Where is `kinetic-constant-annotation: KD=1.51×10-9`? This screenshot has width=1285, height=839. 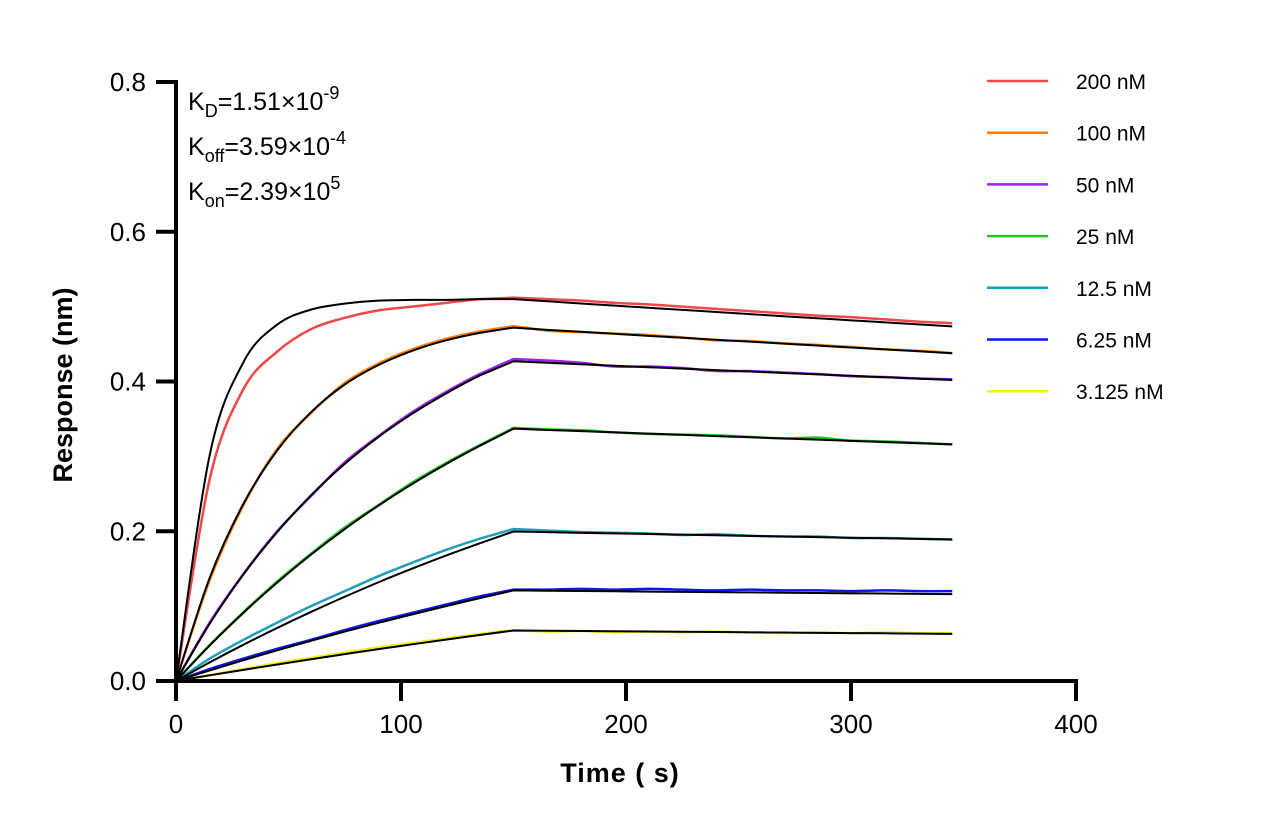
kinetic-constant-annotation: KD=1.51×10-9 is located at coordinates (263, 102).